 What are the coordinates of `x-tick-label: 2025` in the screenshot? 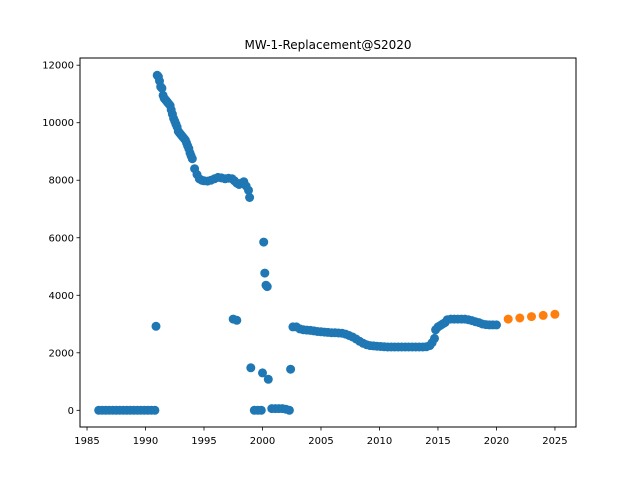 It's located at (554, 441).